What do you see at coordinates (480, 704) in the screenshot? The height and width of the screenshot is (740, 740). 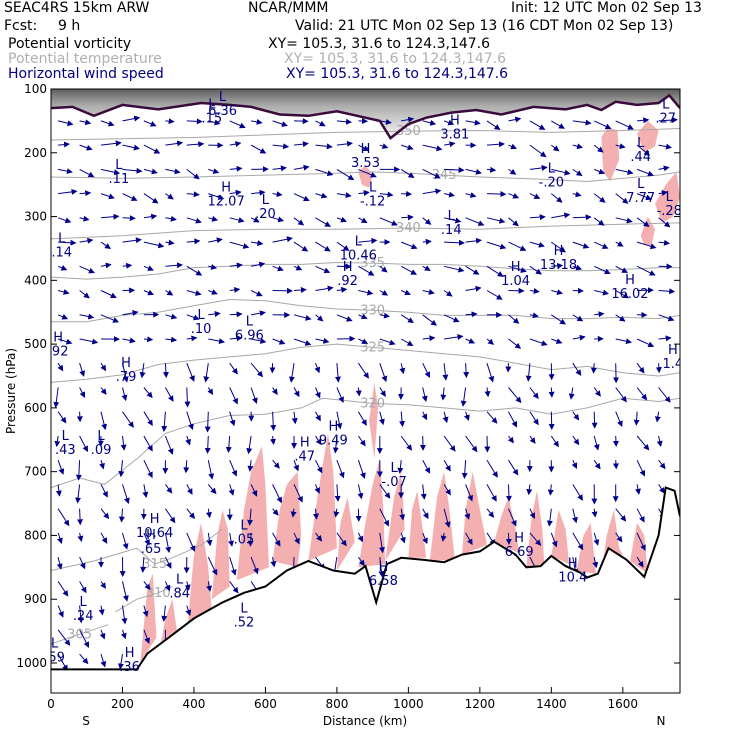 I see `x-tick-label: 1200` at bounding box center [480, 704].